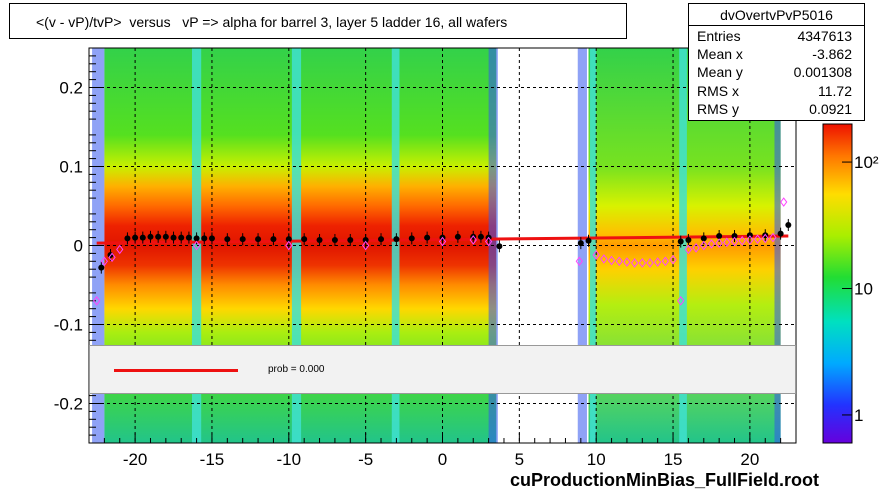  What do you see at coordinates (830, 109) in the screenshot?
I see `stats-value: 0.0921` at bounding box center [830, 109].